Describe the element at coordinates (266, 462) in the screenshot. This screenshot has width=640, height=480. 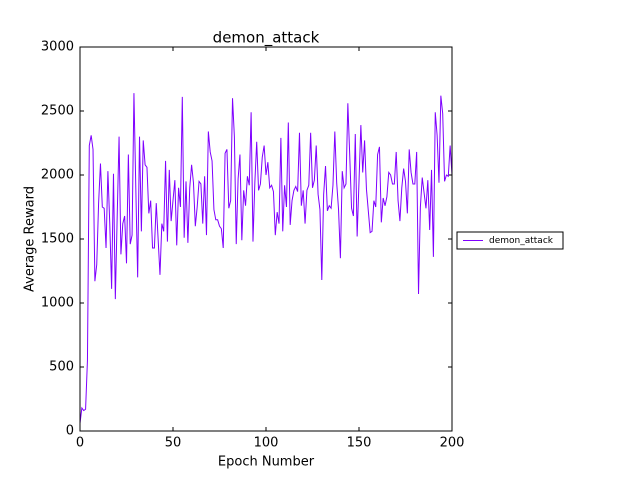
I see `x-axis-label: Epoch Number` at that location.